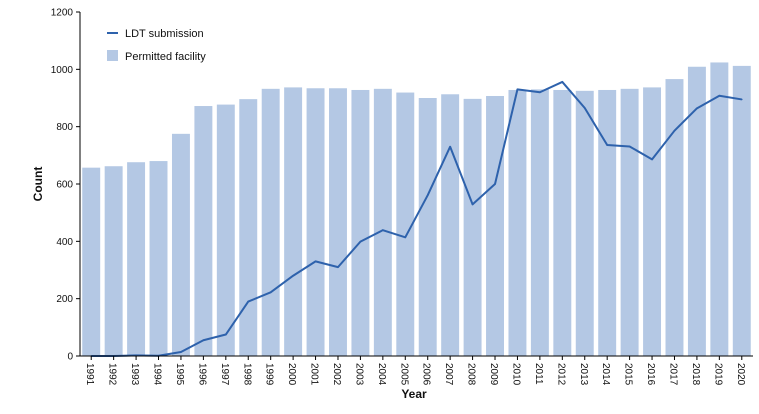 The image size is (759, 414). I want to click on line-point-2019, so click(719, 95).